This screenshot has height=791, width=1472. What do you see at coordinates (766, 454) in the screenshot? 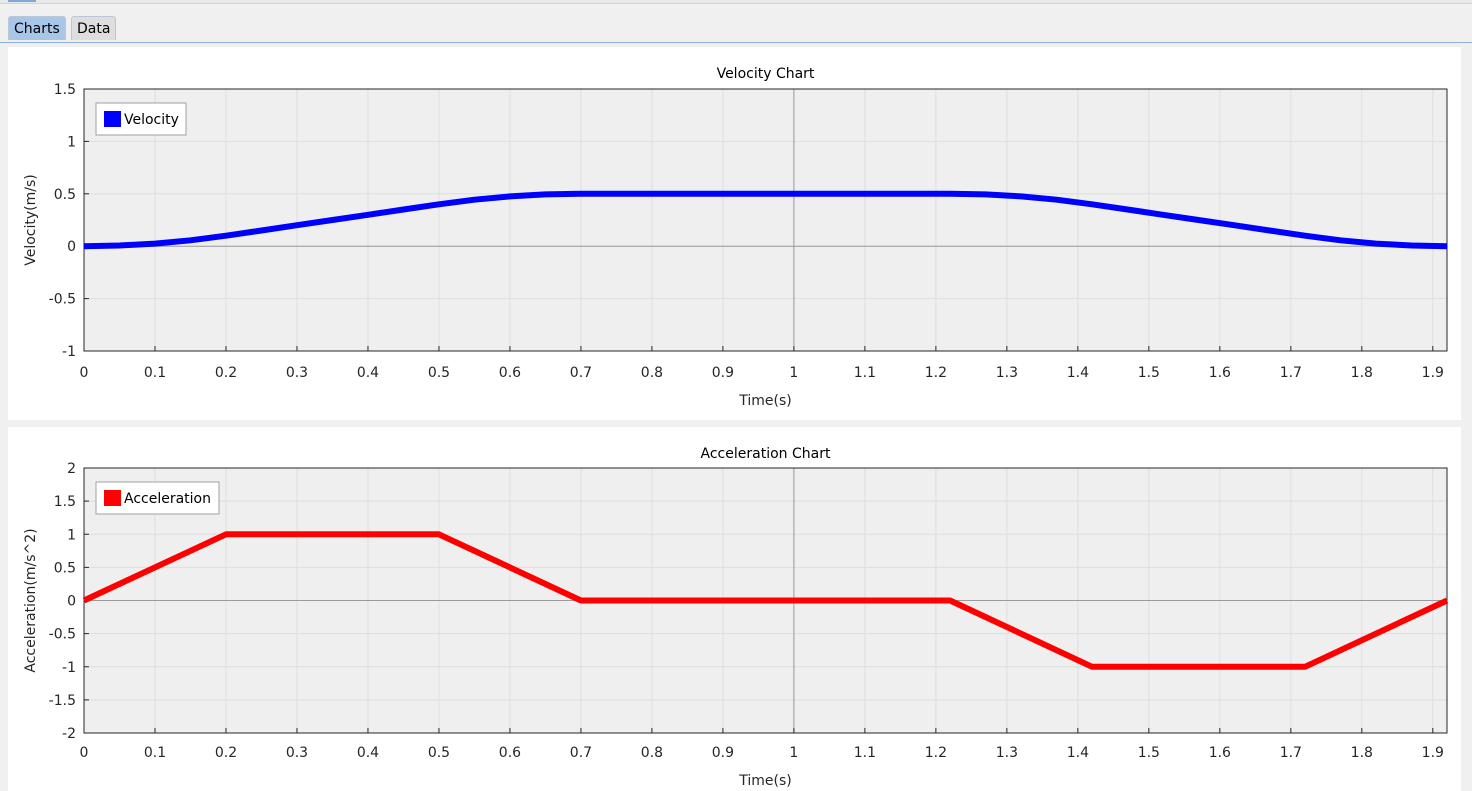
I see `chart-title: Acceleration Chart` at bounding box center [766, 454].